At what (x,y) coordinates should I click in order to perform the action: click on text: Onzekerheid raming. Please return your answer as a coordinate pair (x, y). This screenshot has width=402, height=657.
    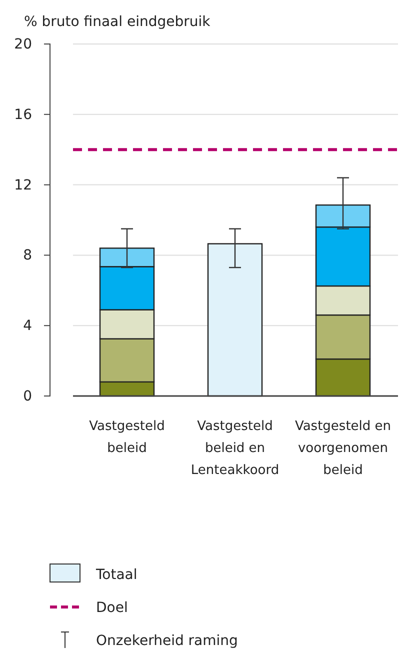
    Looking at the image, I should click on (167, 641).